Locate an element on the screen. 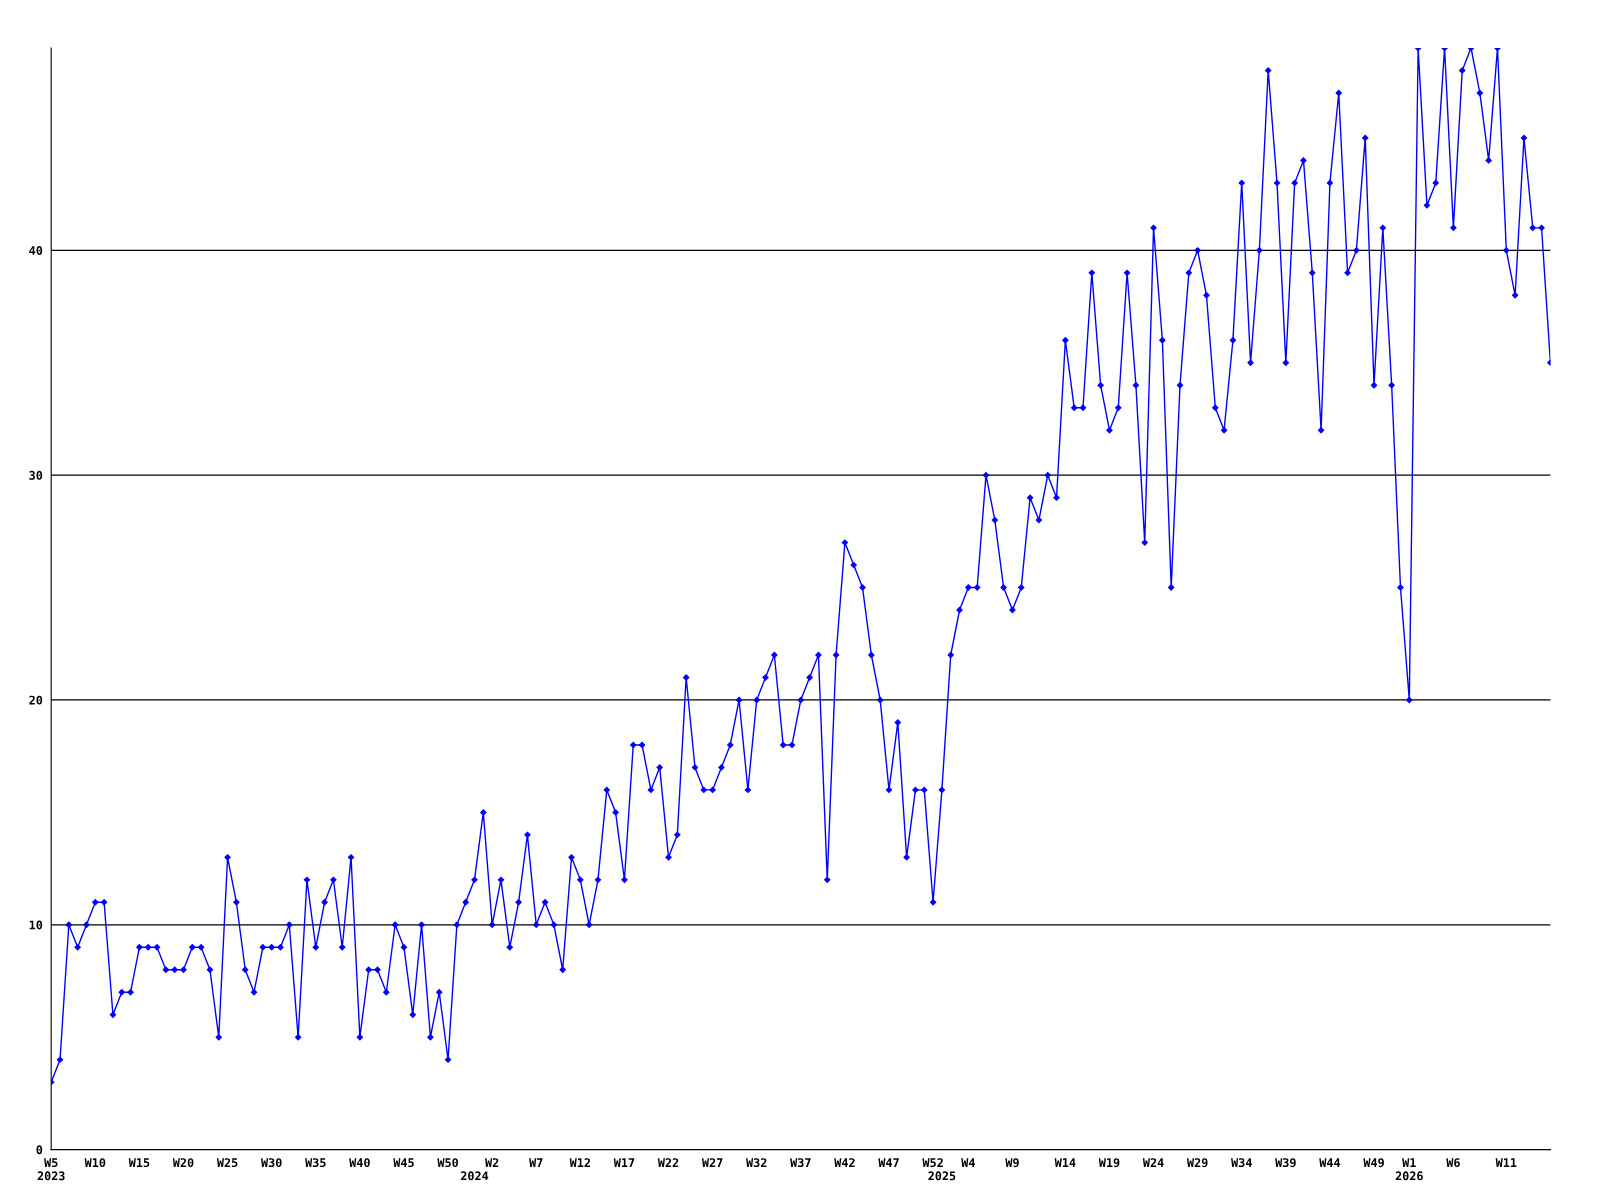  x-tick-label: W39 is located at coordinates (1285, 1163).